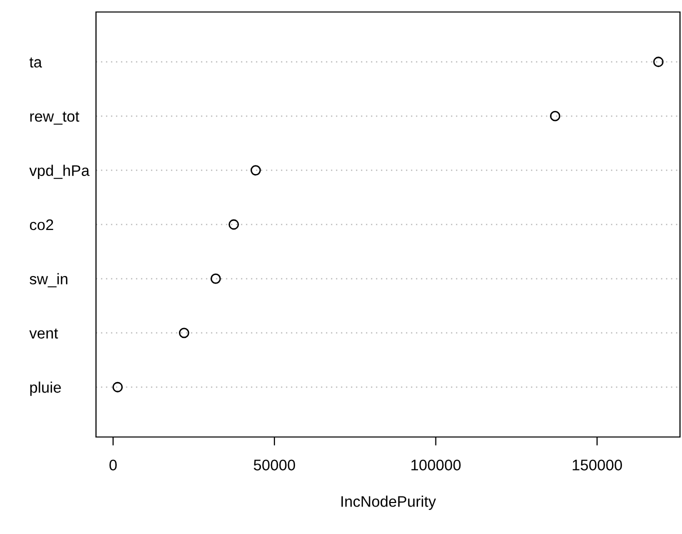 The width and height of the screenshot is (682, 534). I want to click on y-tick-label: vpd_hPa, so click(59, 171).